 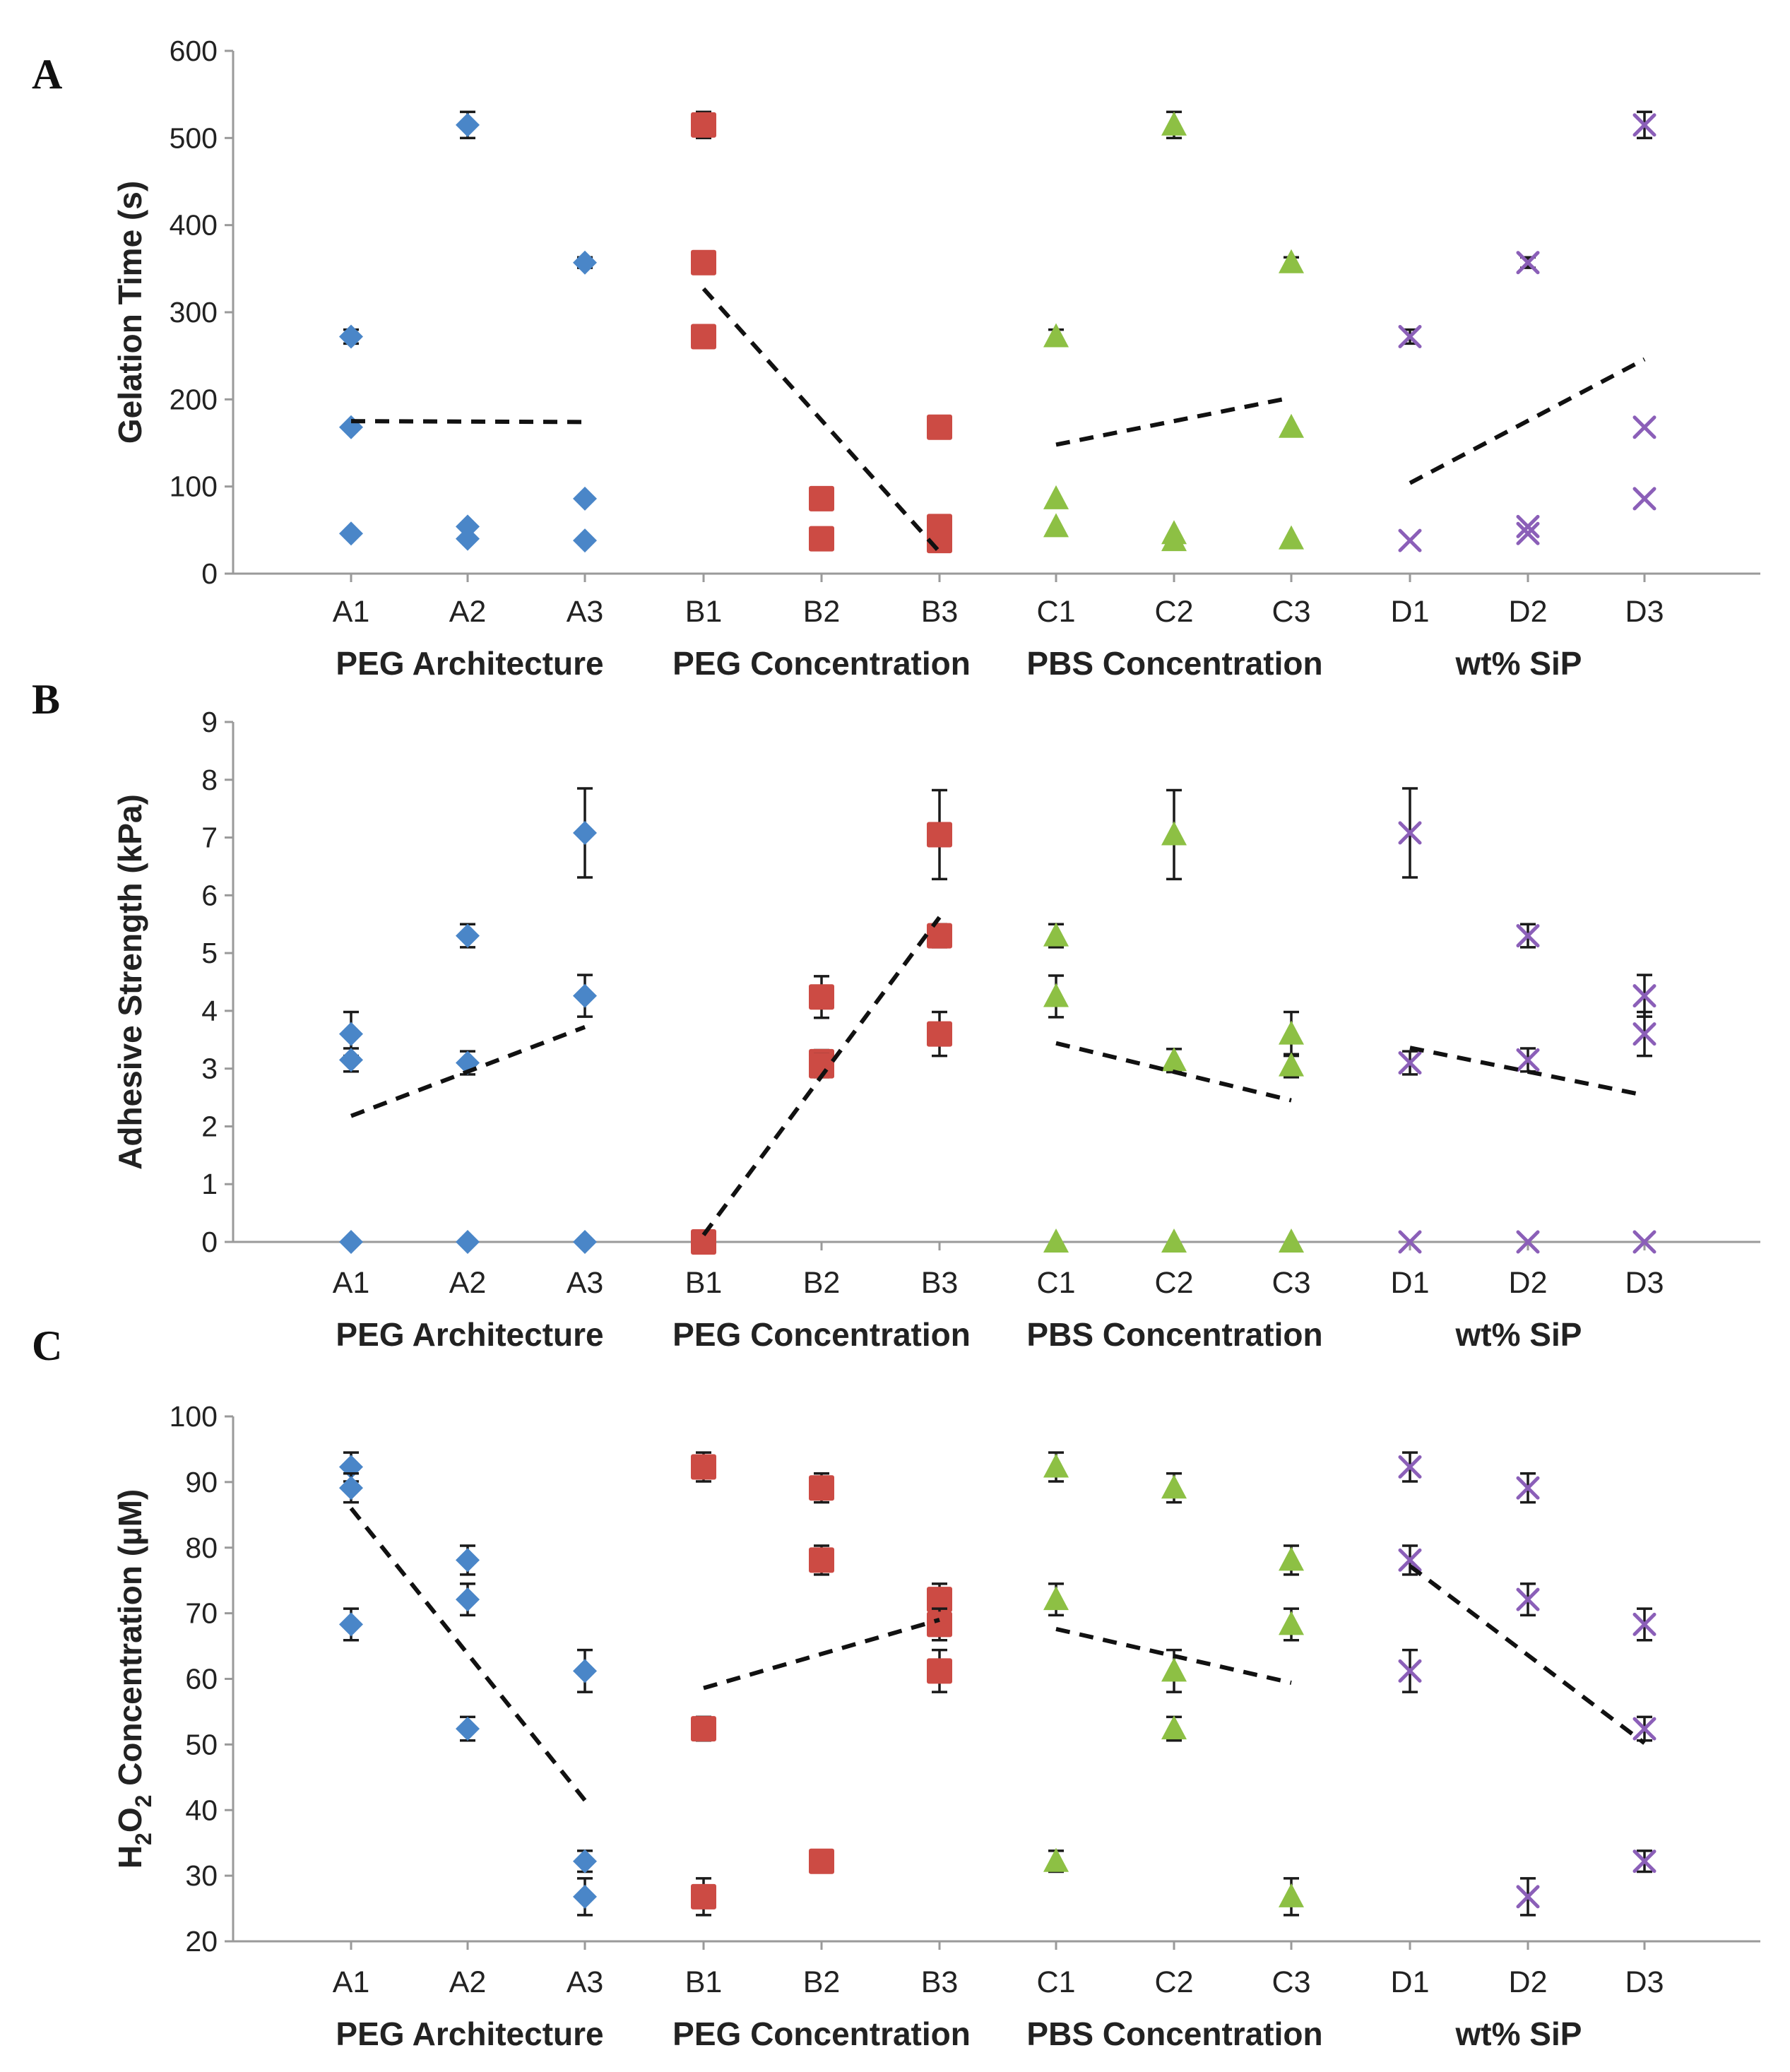 I want to click on panel-letter: C, so click(x=47, y=1345).